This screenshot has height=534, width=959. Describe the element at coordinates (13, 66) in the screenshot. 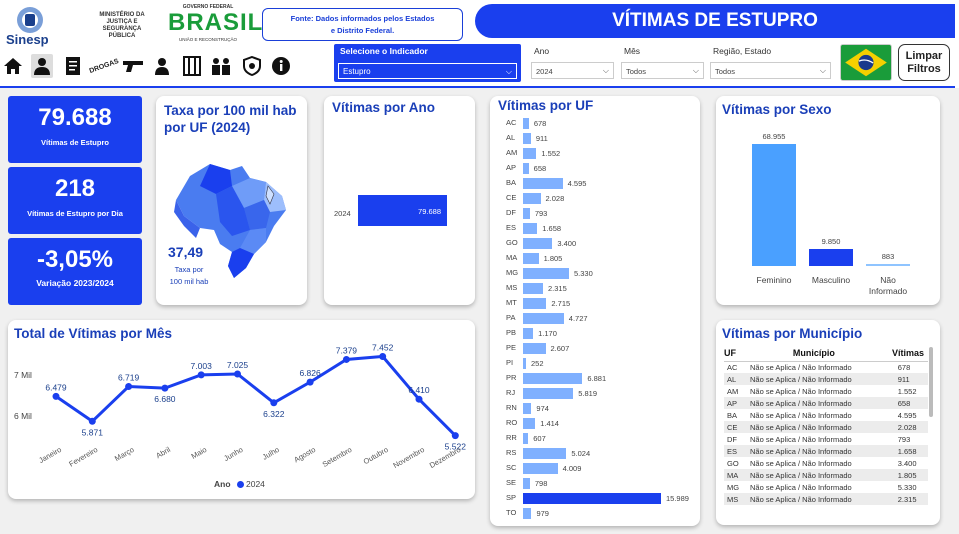

I see `home-icon` at that location.